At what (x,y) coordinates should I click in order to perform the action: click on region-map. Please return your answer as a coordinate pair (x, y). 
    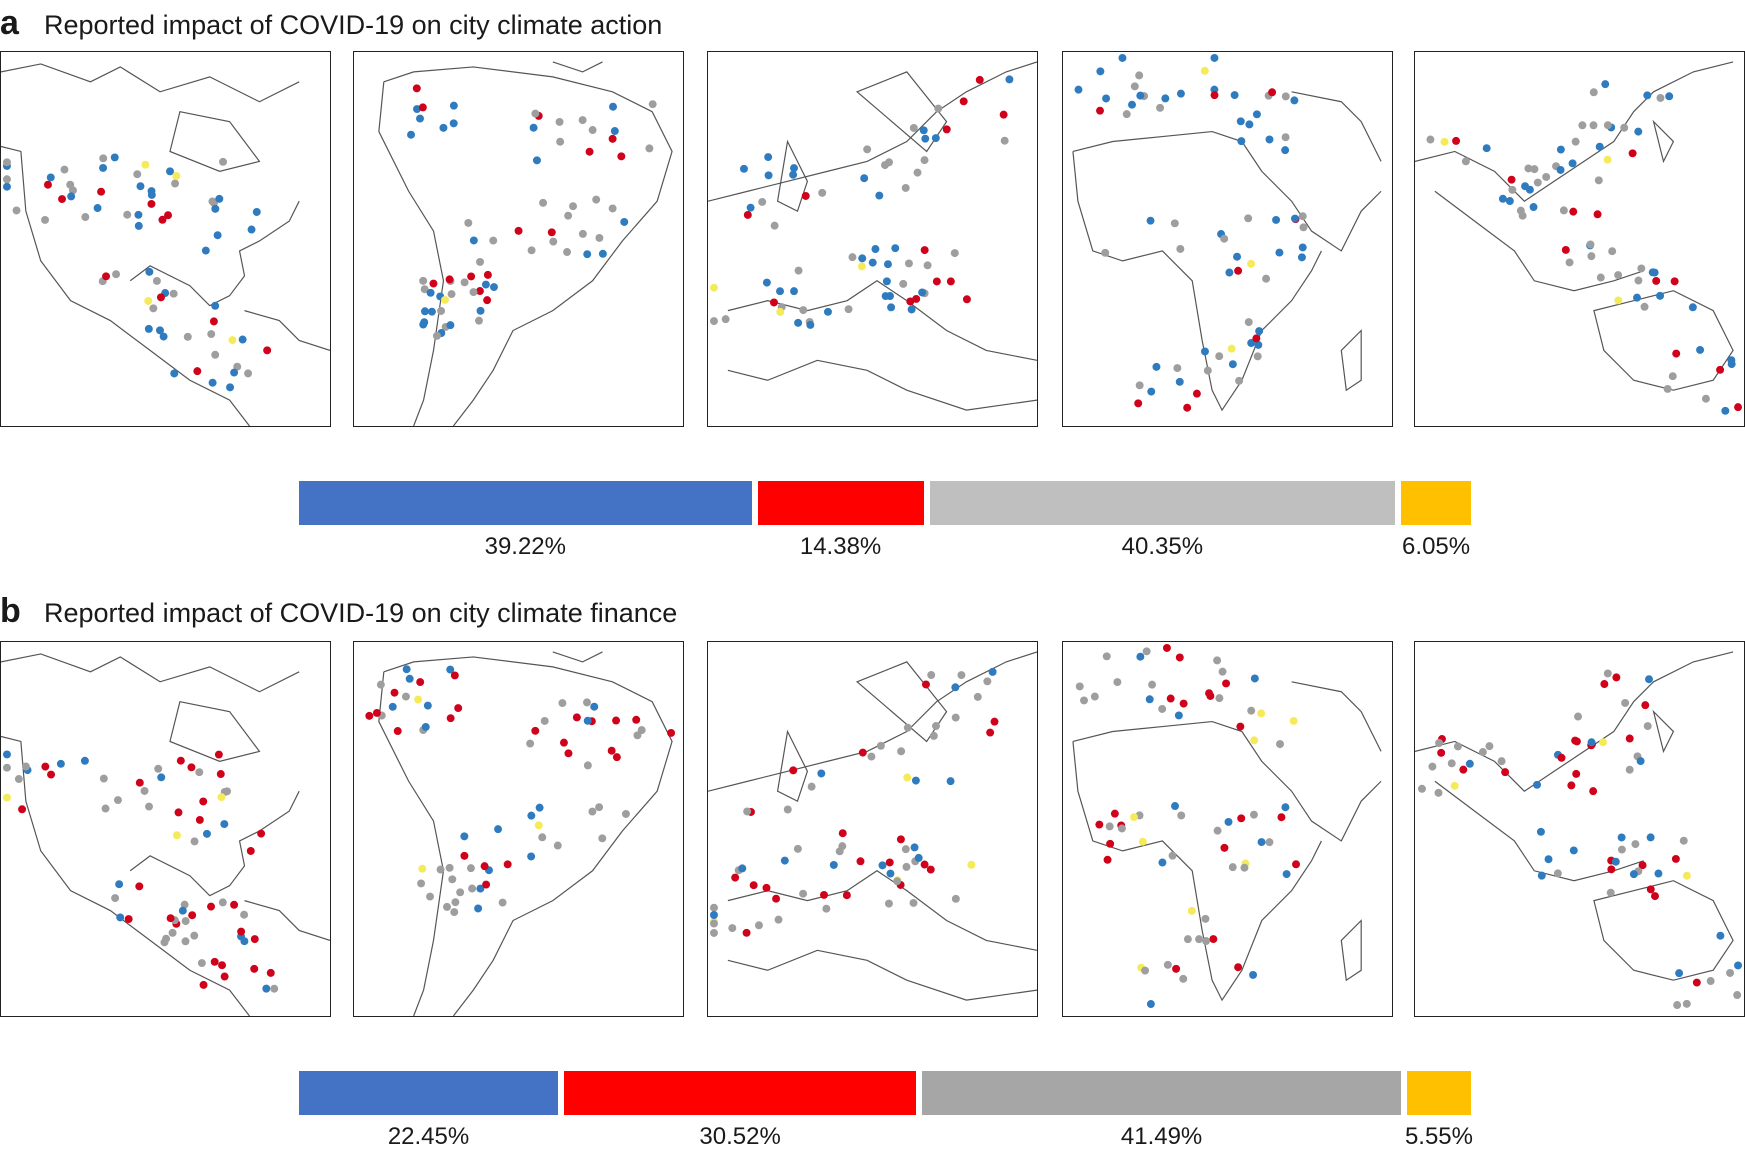
    Looking at the image, I should click on (872, 829).